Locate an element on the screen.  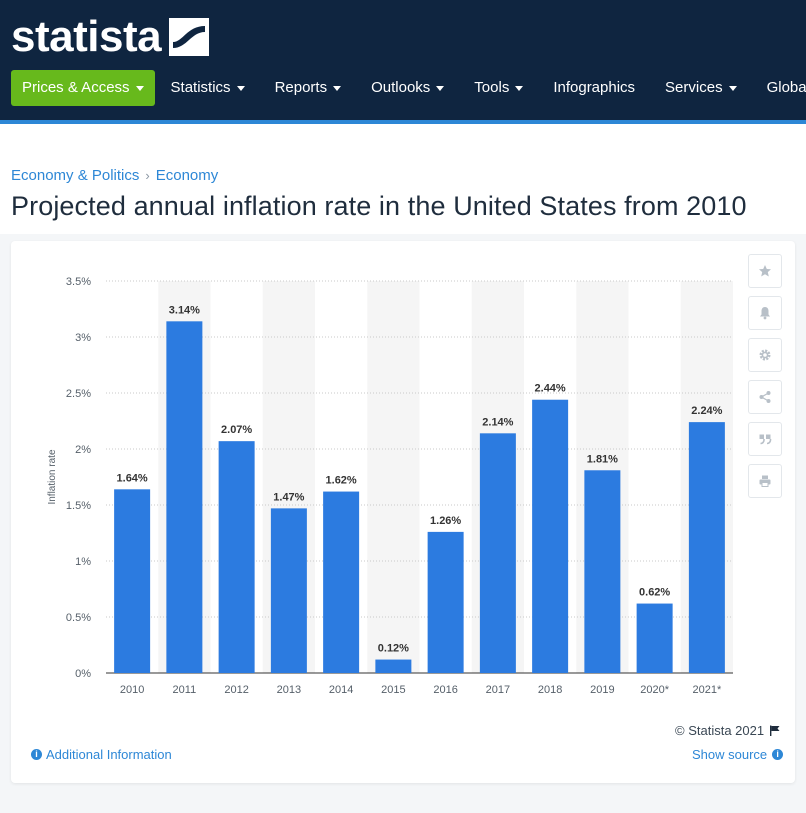
y-tick-label: 1.5% is located at coordinates (78, 506).